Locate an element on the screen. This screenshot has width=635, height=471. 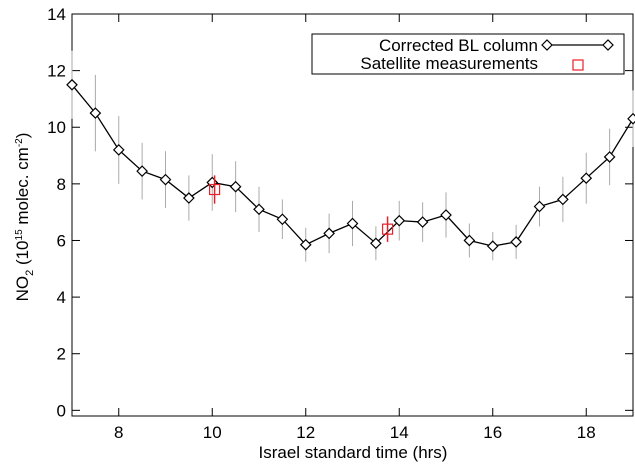
legend-label: Corrected BL column is located at coordinates (458, 45).